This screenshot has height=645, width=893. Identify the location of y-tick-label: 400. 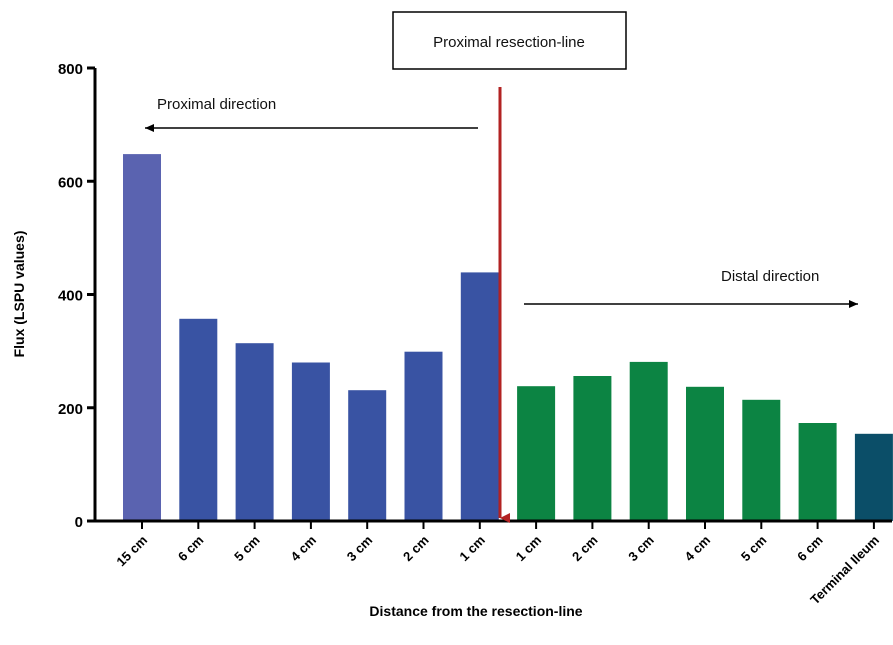
(70, 296).